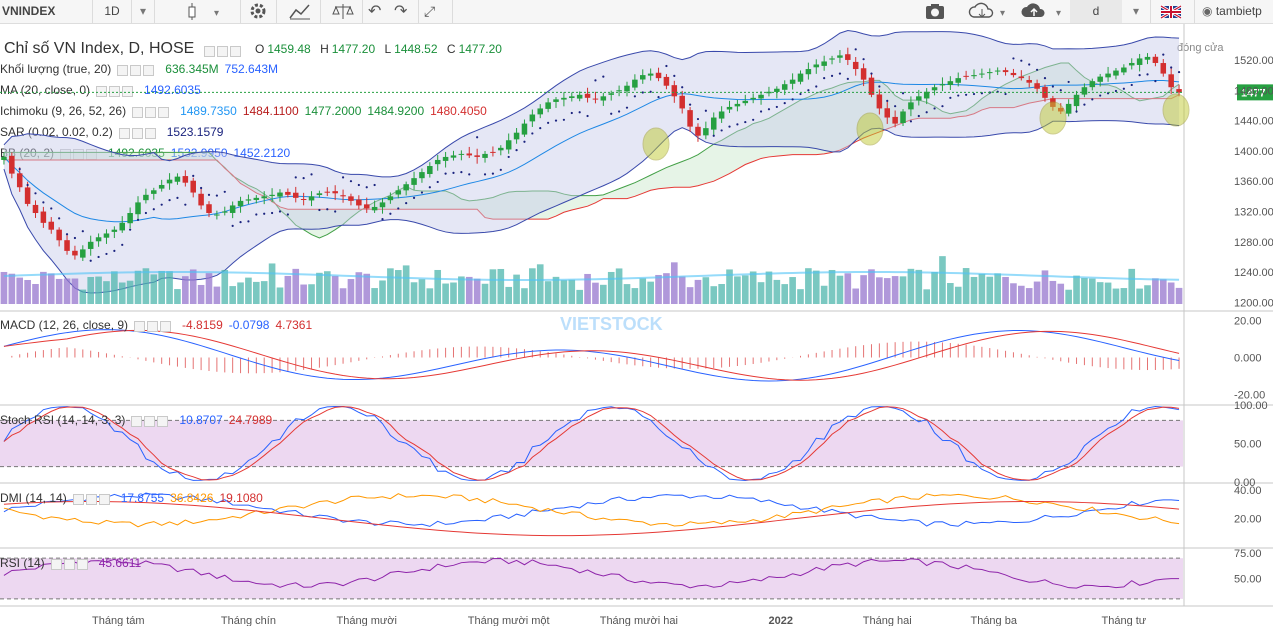 This screenshot has height=626, width=1273. Describe the element at coordinates (430, 11) in the screenshot. I see `fullscreen-icon: ⤢` at that location.